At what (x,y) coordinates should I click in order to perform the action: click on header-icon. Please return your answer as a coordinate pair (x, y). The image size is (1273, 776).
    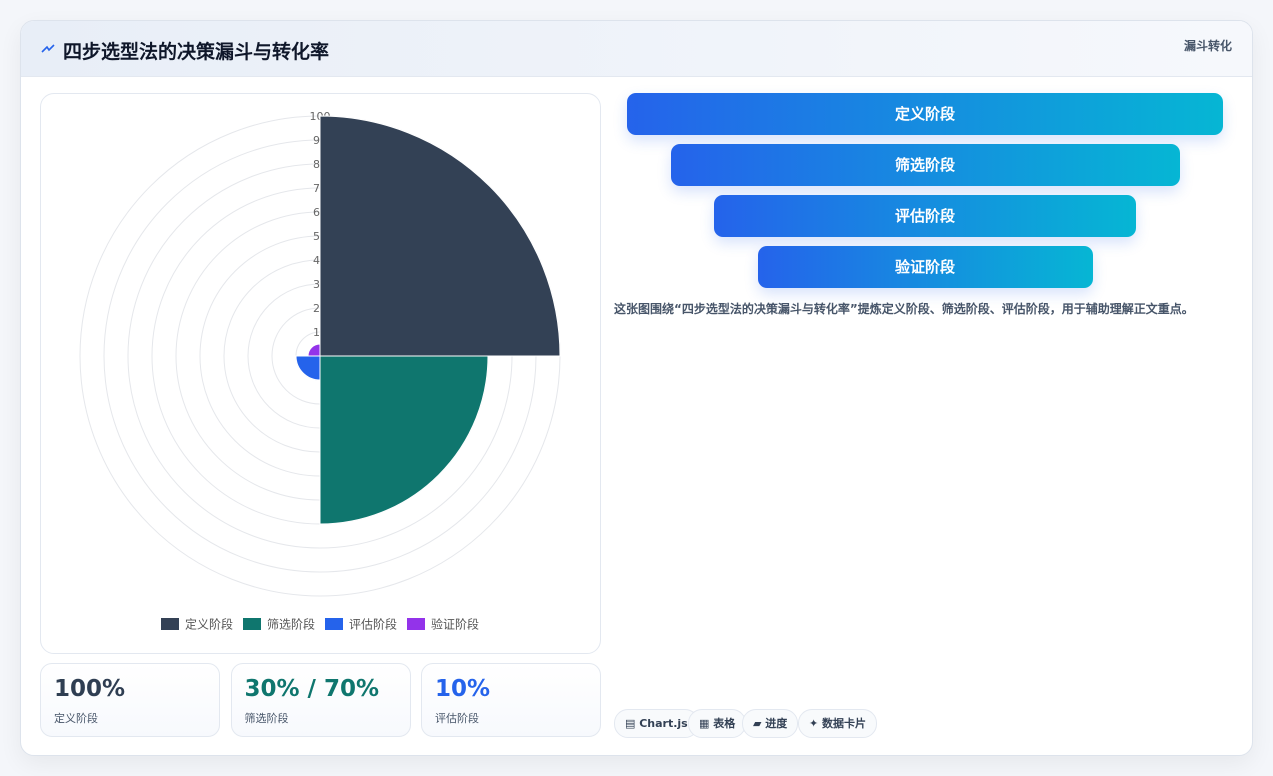
    Looking at the image, I should click on (48, 48).